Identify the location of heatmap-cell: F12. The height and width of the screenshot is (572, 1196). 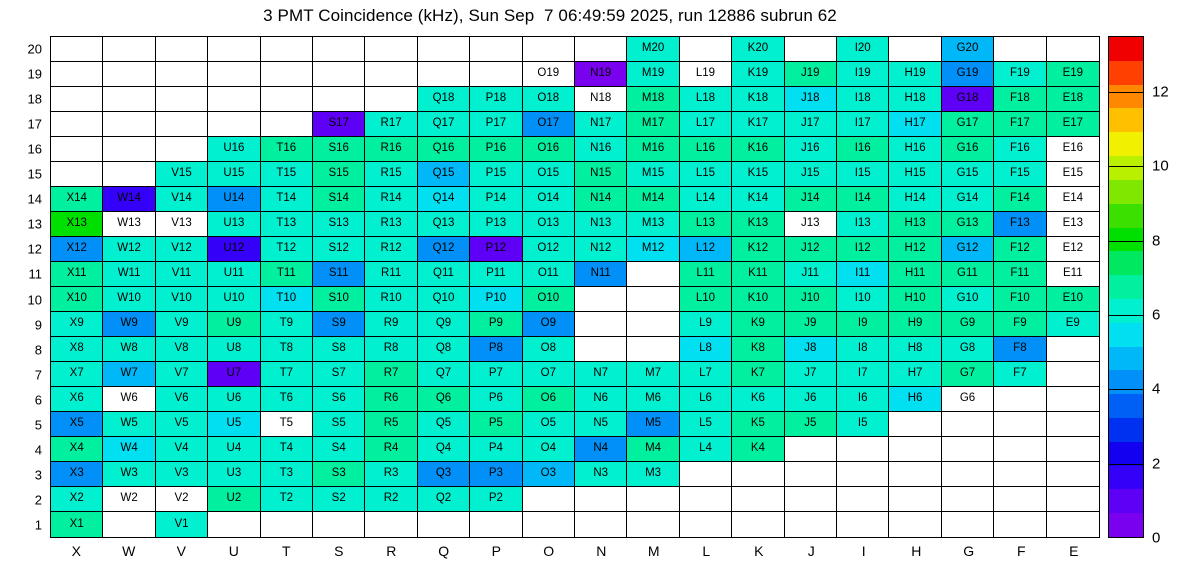
(1020, 249).